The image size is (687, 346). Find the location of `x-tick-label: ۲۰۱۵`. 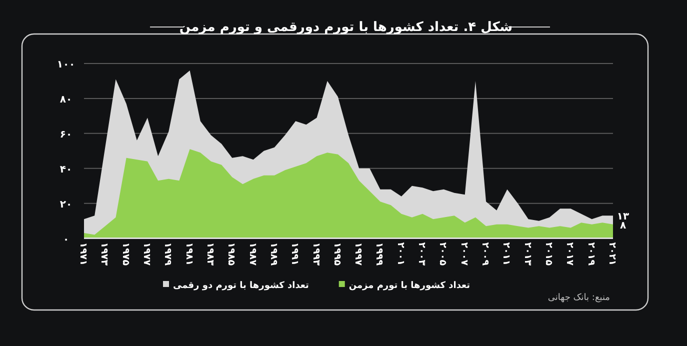

x-tick-label: ۲۰۱۵ is located at coordinates (548, 254).